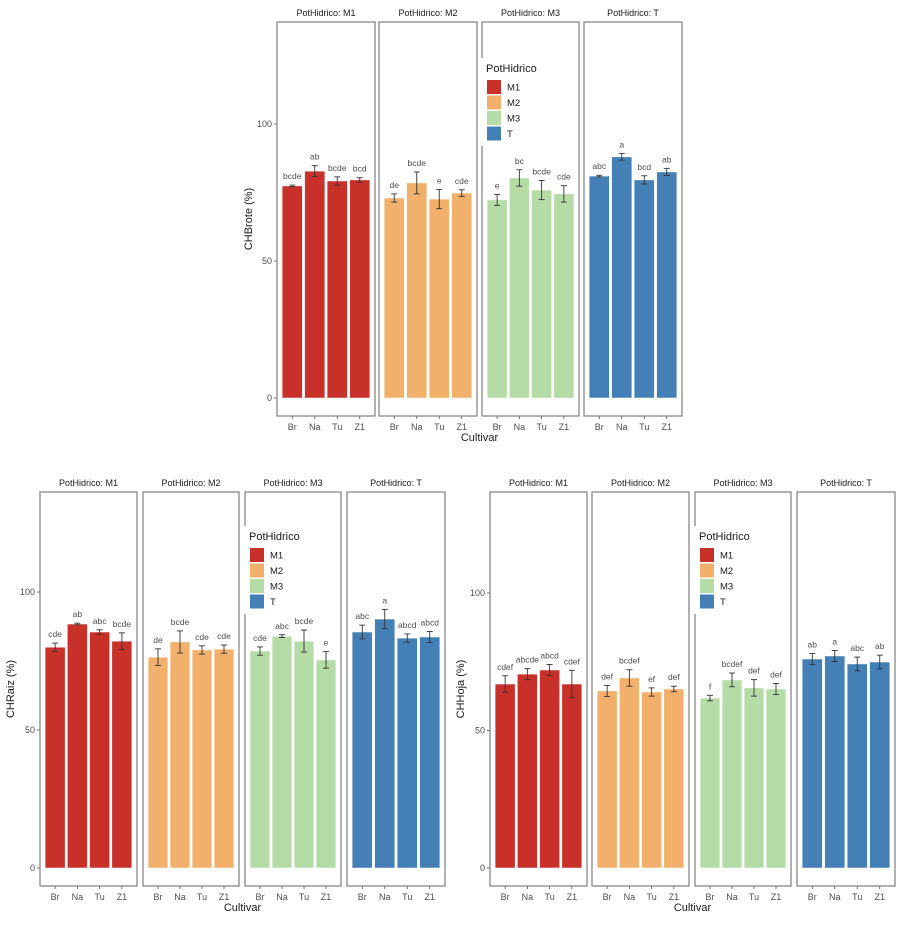 The width and height of the screenshot is (900, 930). I want to click on facet-panel-M2: PotHidrico: M2 de Br bcde Na cde Tu cde Z1, so click(191, 690).